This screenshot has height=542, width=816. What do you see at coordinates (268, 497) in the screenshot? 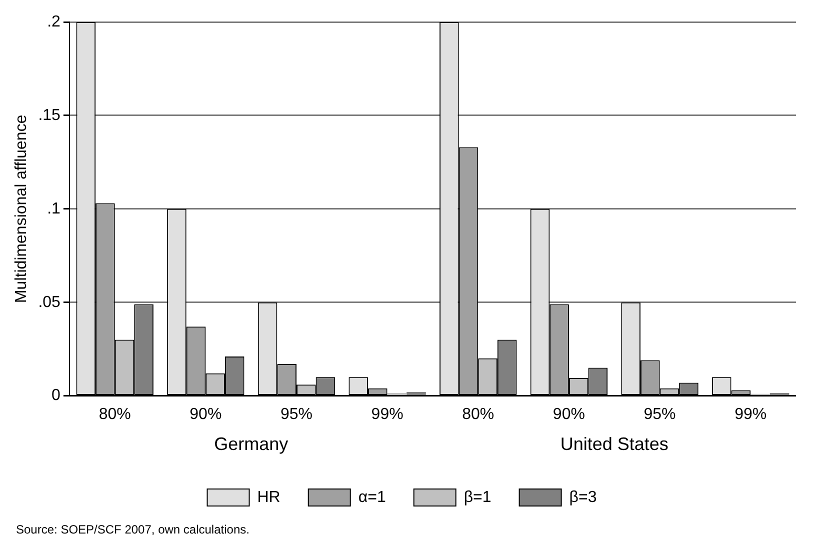
I see `legend-label: HR` at bounding box center [268, 497].